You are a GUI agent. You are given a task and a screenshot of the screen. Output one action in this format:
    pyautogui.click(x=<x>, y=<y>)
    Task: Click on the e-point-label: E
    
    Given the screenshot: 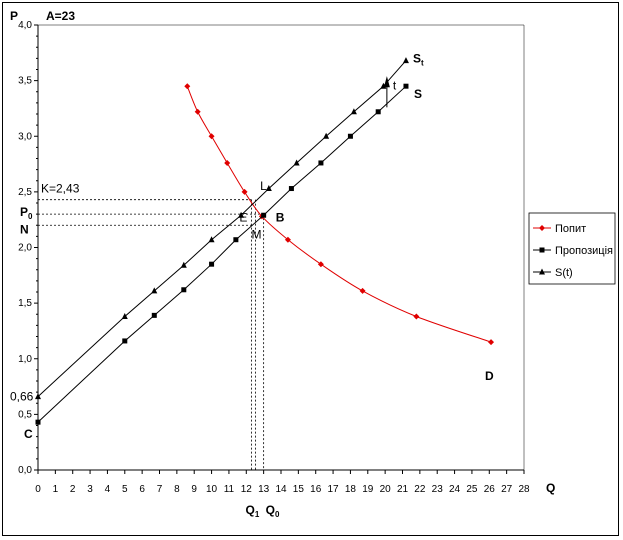 What is the action you would take?
    pyautogui.click(x=243, y=217)
    